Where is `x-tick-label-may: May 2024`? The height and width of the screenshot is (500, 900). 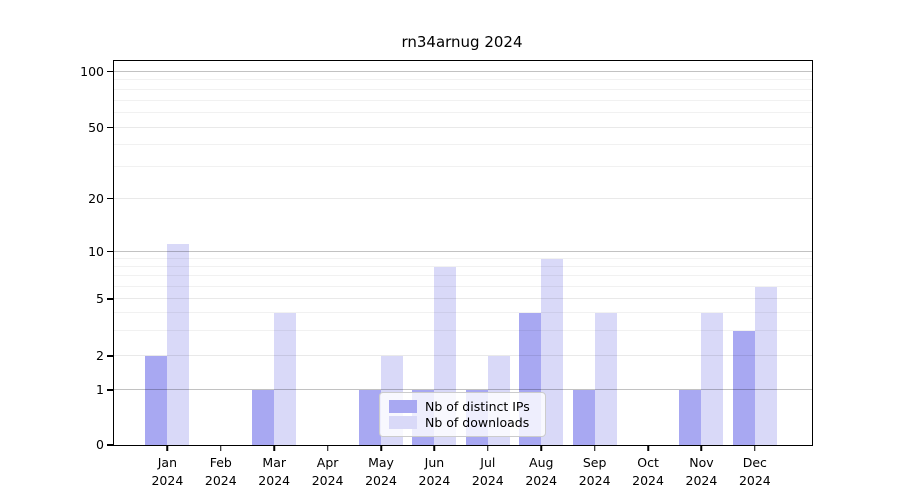
x-tick-label-may: May 2024 is located at coordinates (381, 472).